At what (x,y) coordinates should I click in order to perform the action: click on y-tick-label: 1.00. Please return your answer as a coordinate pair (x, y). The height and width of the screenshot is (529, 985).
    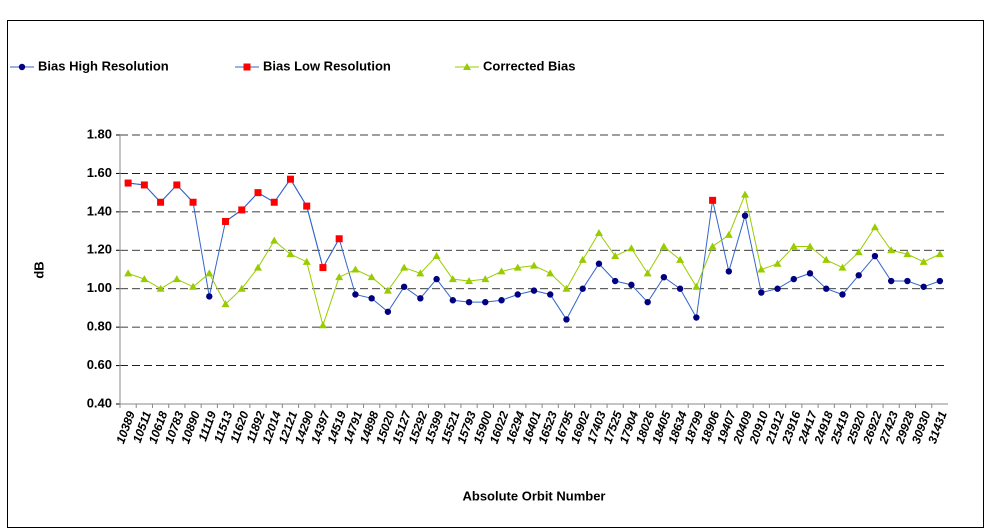
    Looking at the image, I should click on (99, 287).